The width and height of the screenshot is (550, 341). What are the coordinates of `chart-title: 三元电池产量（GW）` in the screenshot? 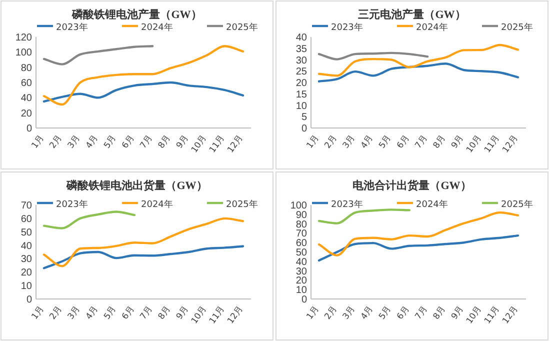 It's located at (412, 14).